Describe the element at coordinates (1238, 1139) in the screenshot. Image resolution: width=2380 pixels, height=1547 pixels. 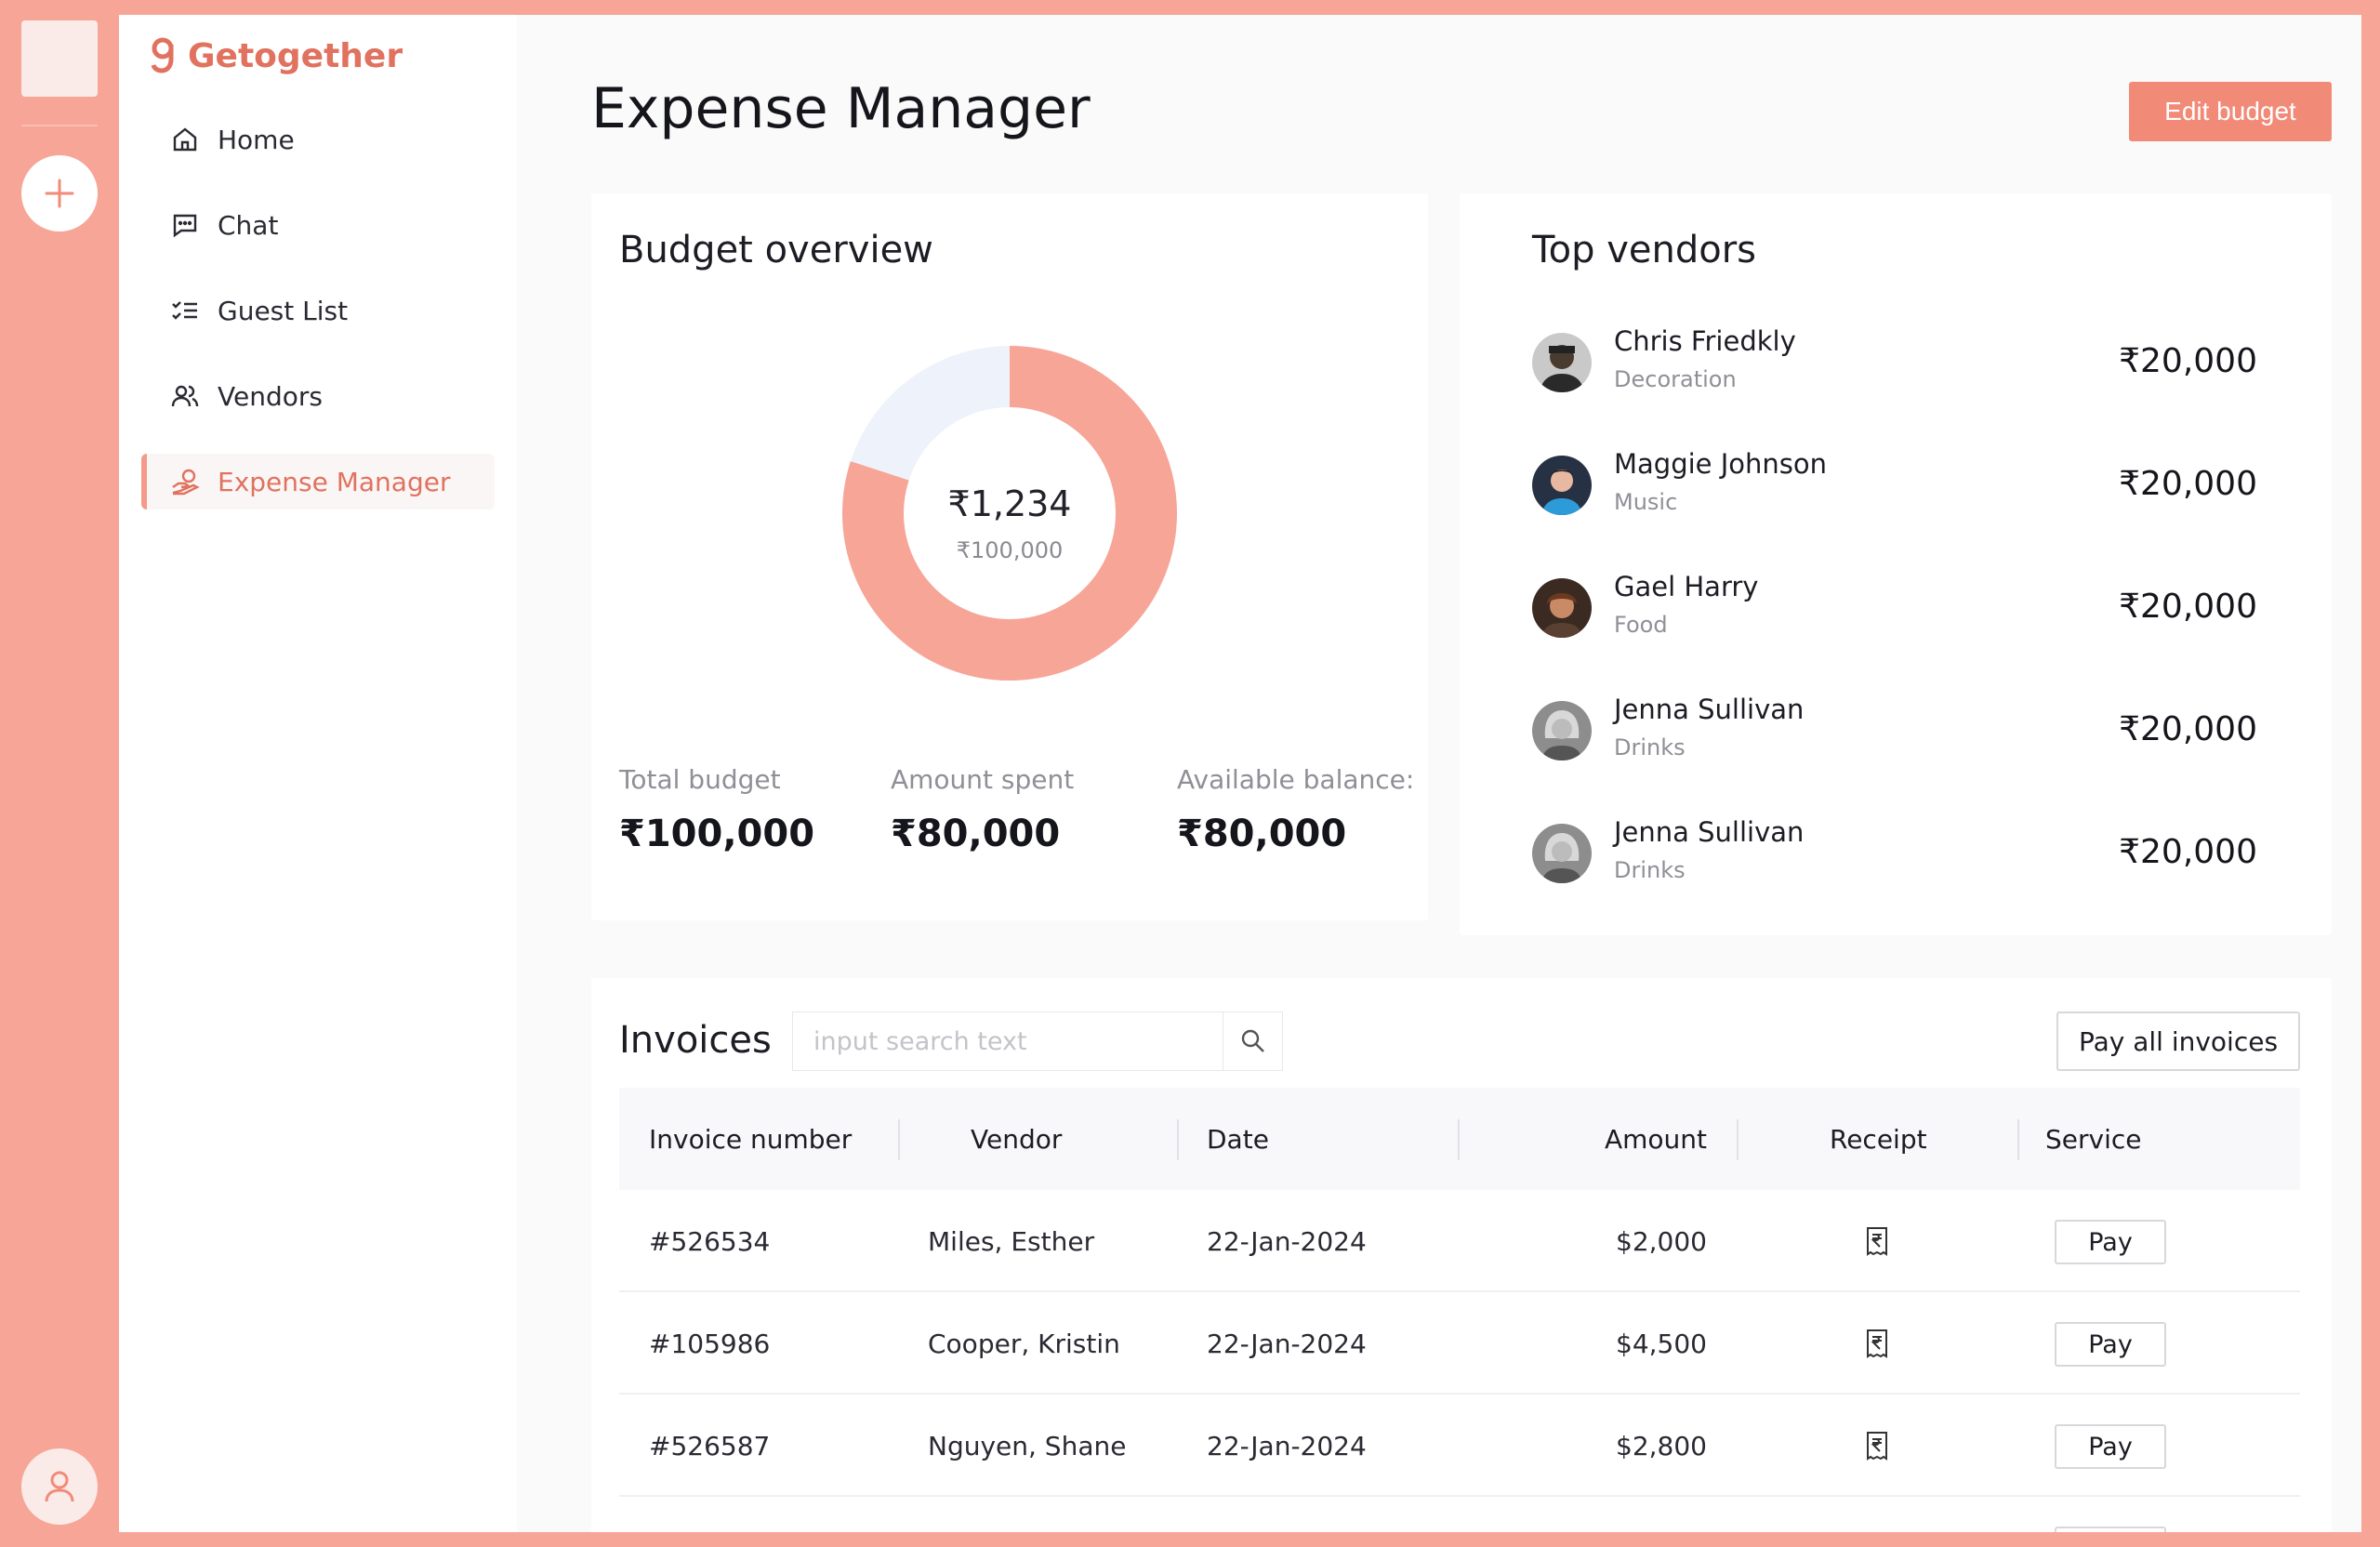
I see `column-header-date: Date` at that location.